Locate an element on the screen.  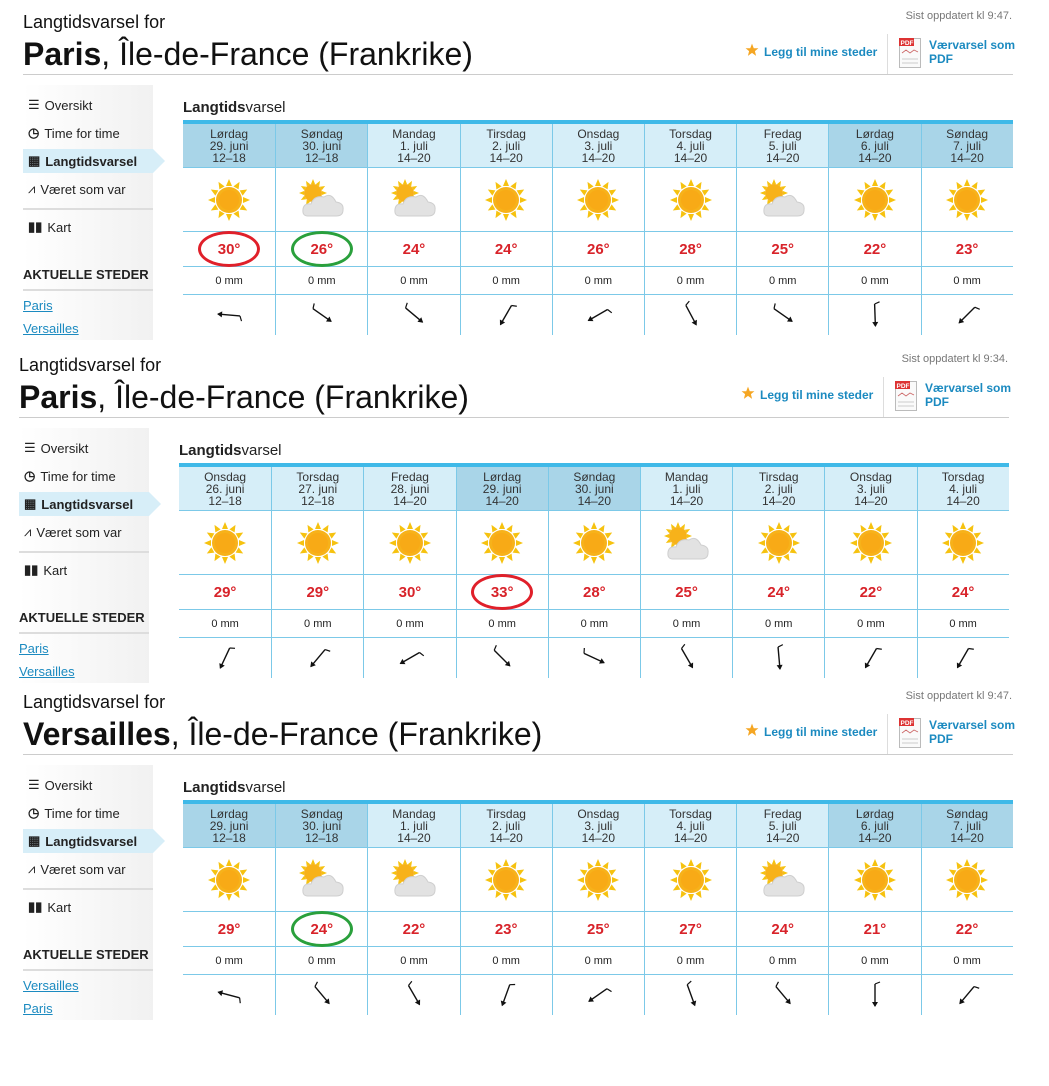
forecast-day-column: Lørdag 29. juni 12–18 29° 0 mm is located at coordinates (229, 909).